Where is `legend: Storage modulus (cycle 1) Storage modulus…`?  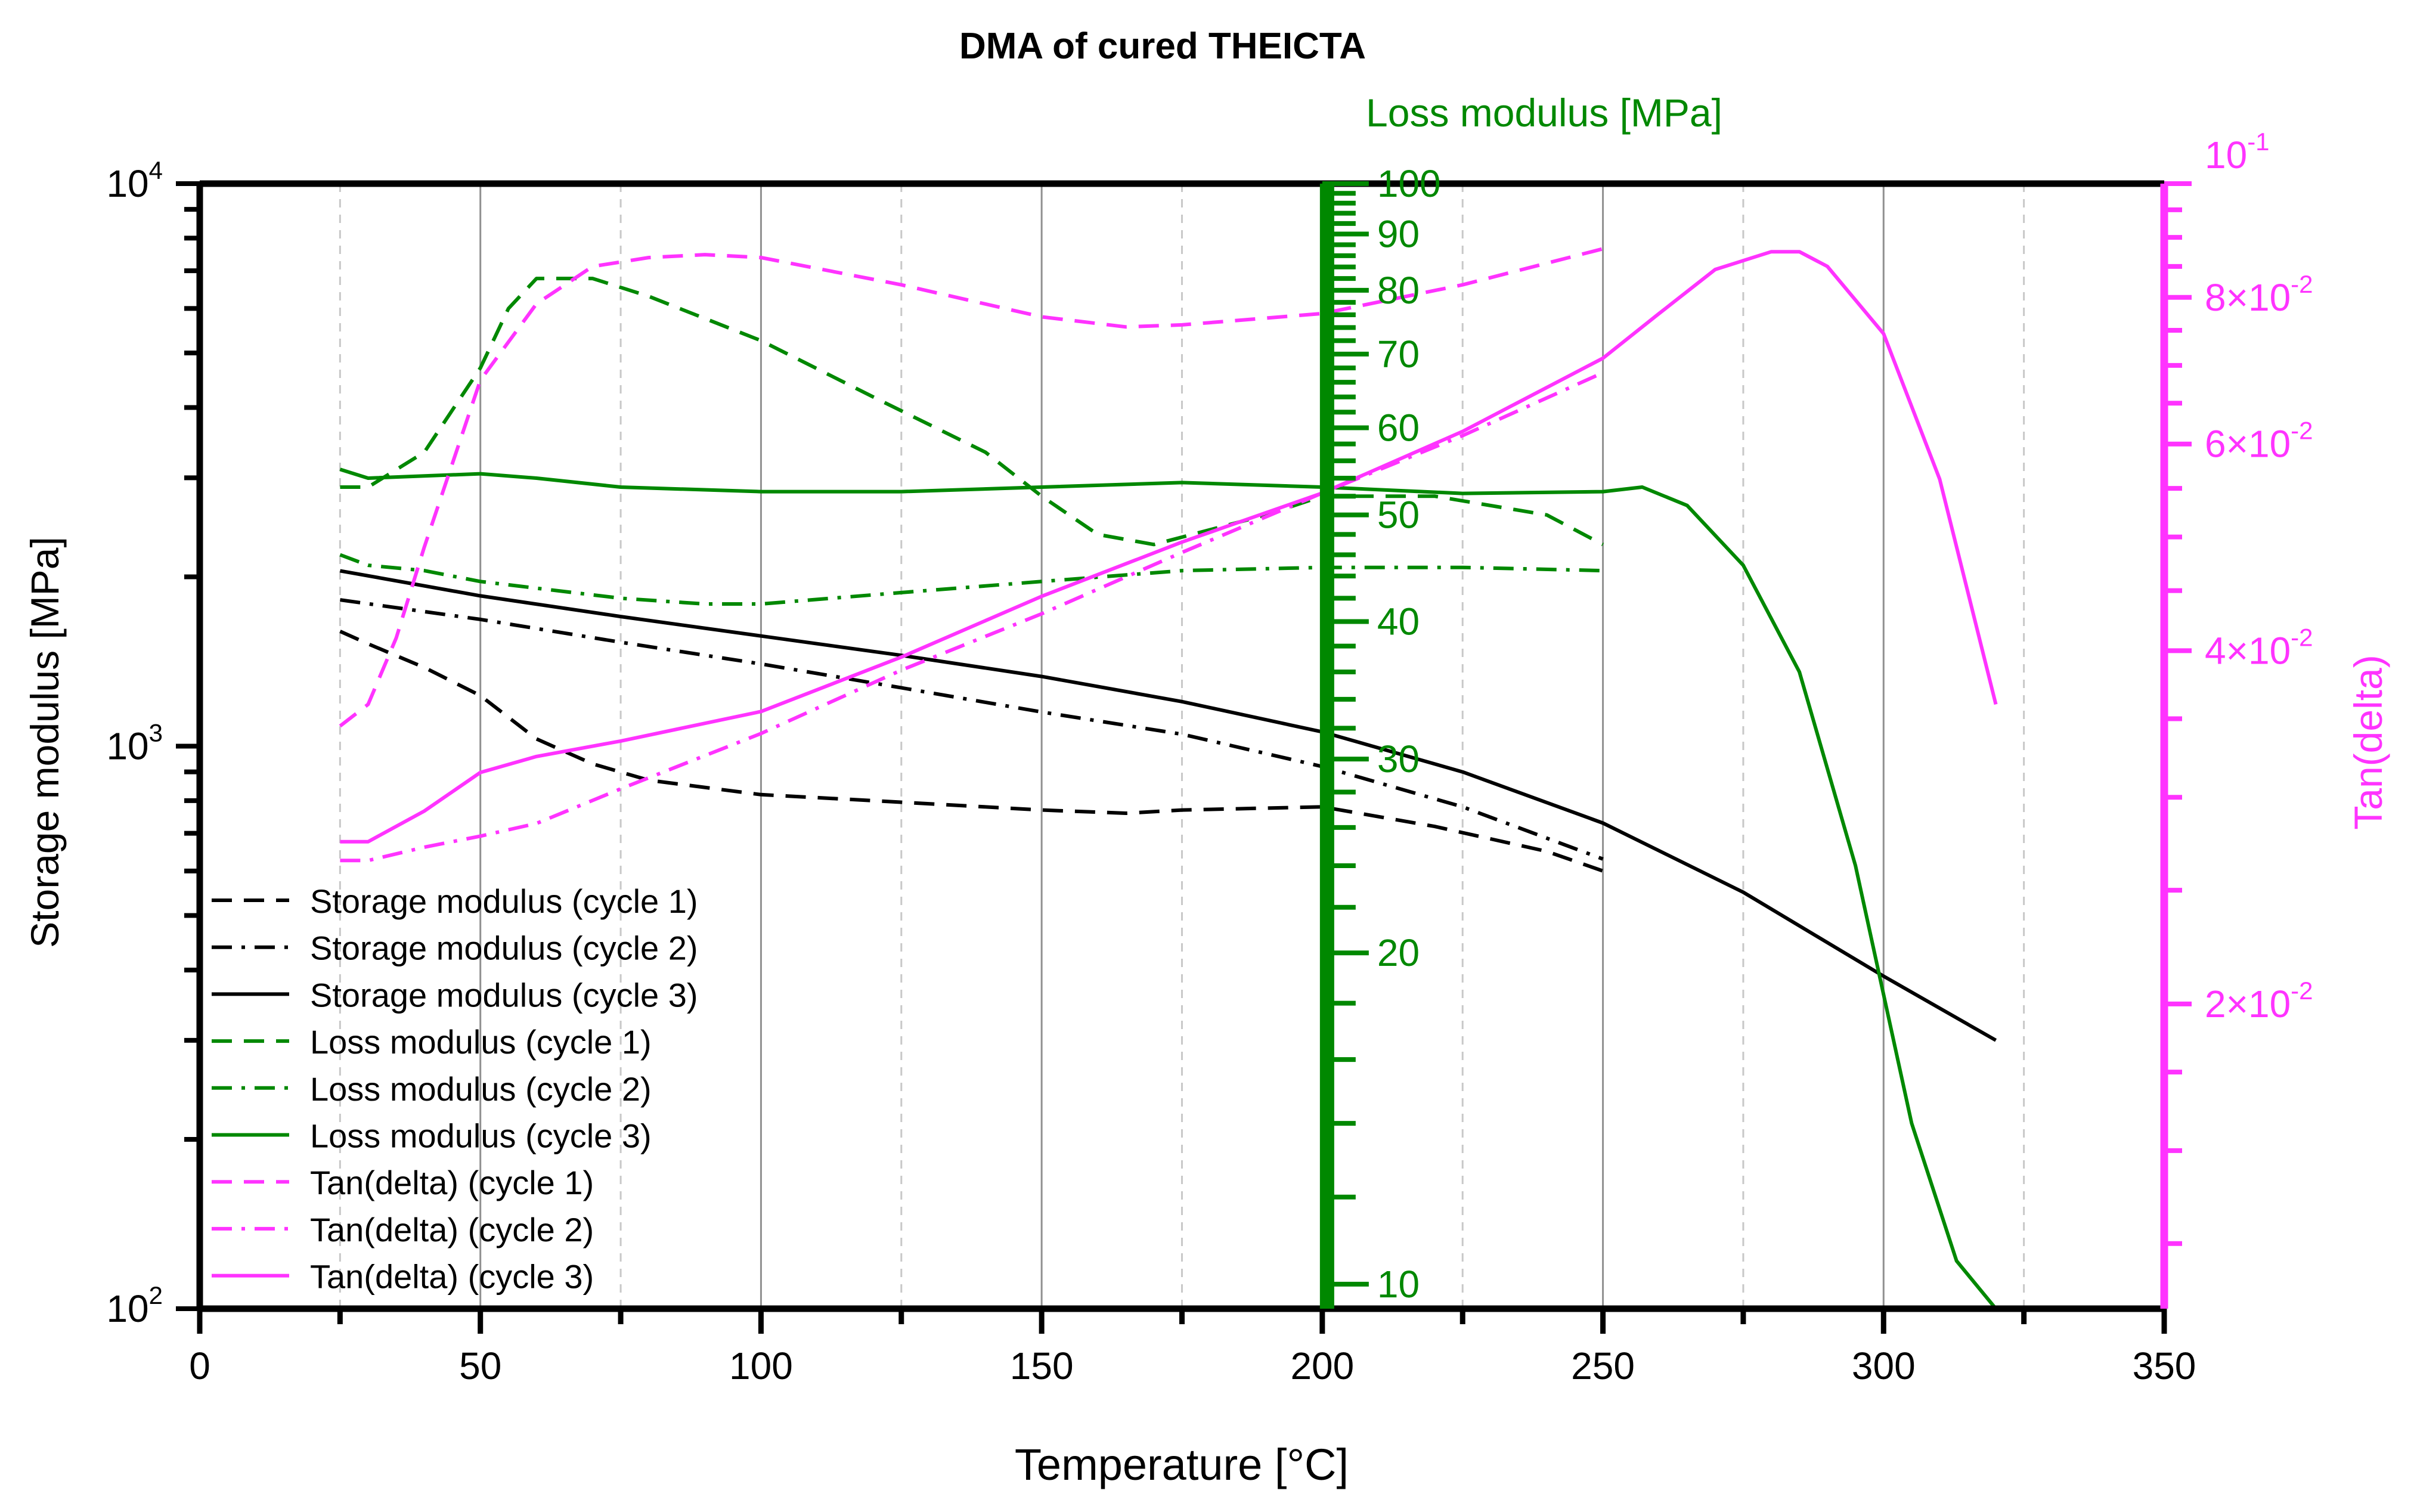 legend: Storage modulus (cycle 1) Storage modulus… is located at coordinates (455, 1089).